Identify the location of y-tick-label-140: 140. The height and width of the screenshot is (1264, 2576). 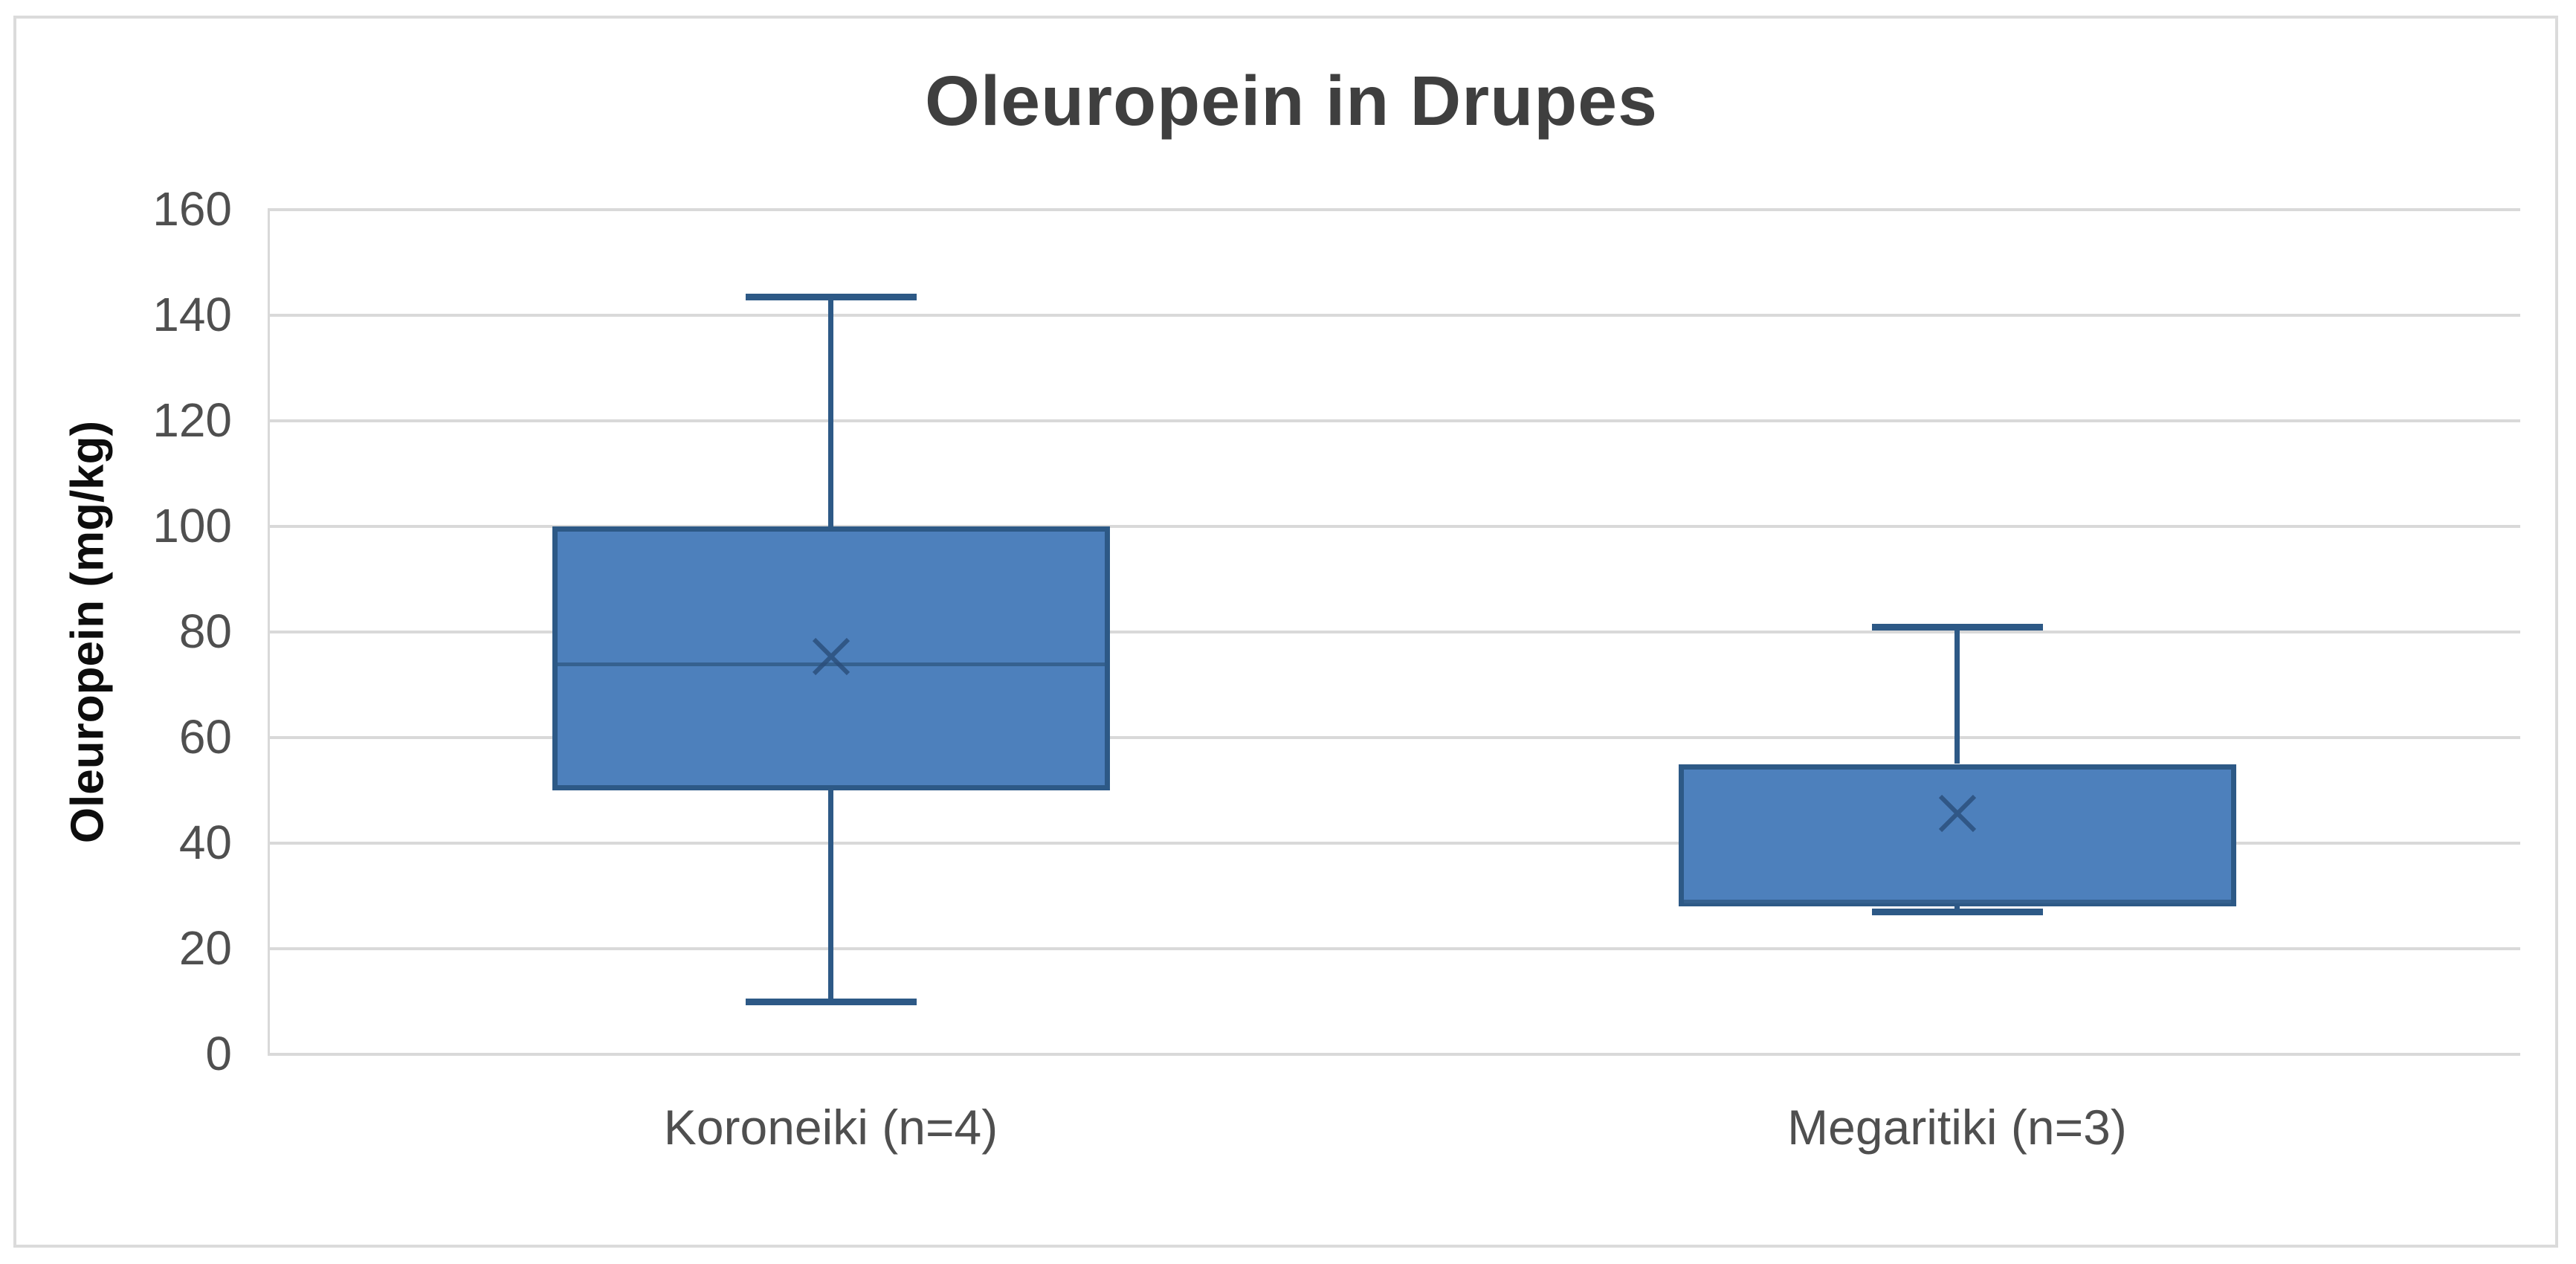
(192, 314).